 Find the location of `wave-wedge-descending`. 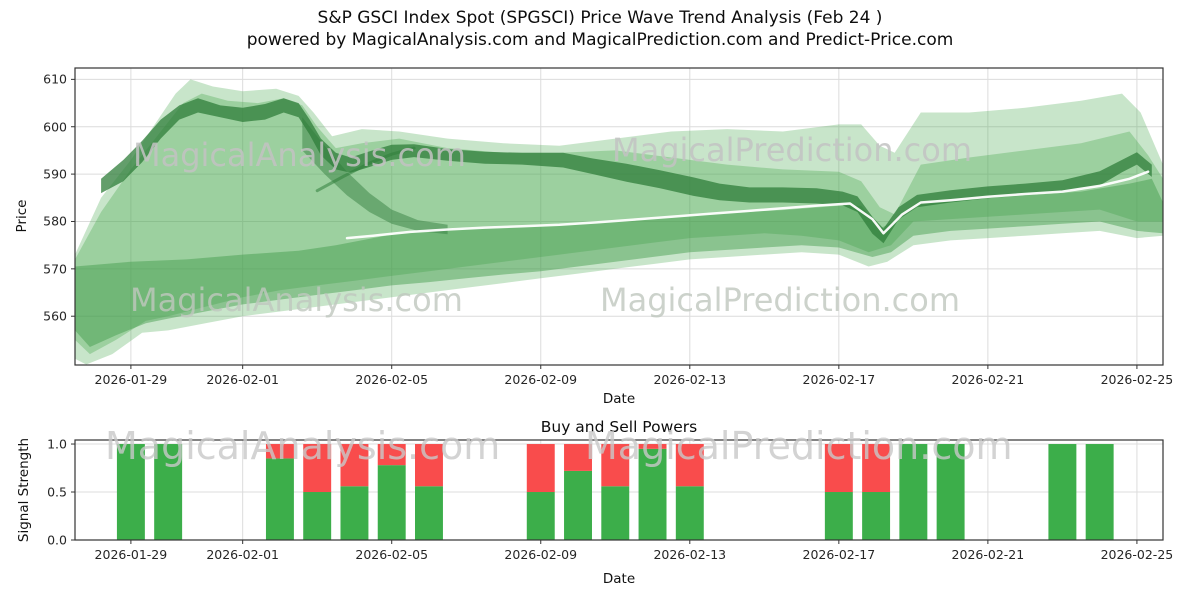

wave-wedge-descending is located at coordinates (375, 176).